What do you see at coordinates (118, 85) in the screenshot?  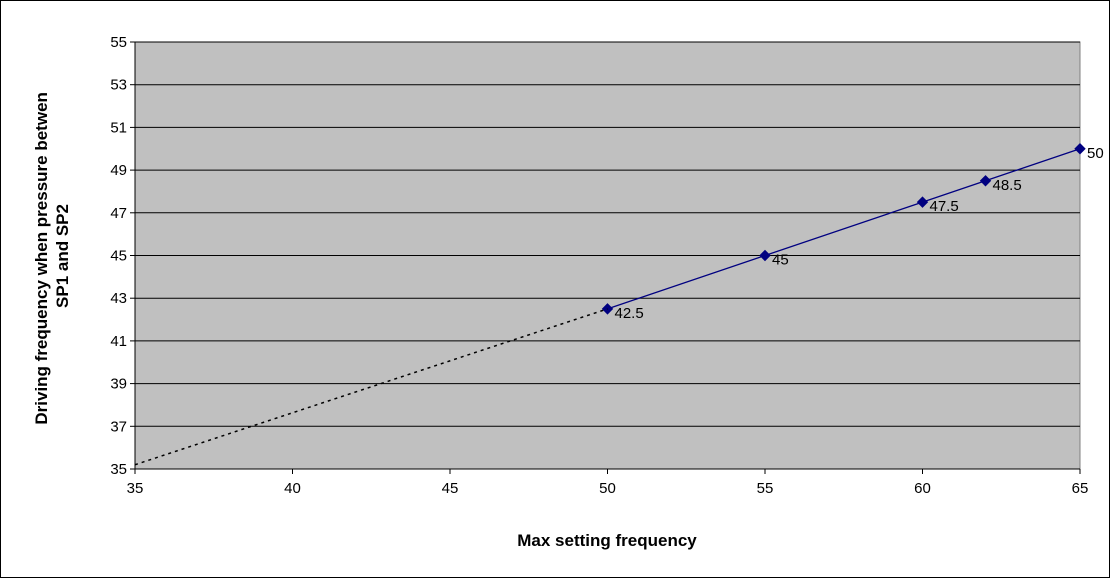 I see `y-tick-label: 53` at bounding box center [118, 85].